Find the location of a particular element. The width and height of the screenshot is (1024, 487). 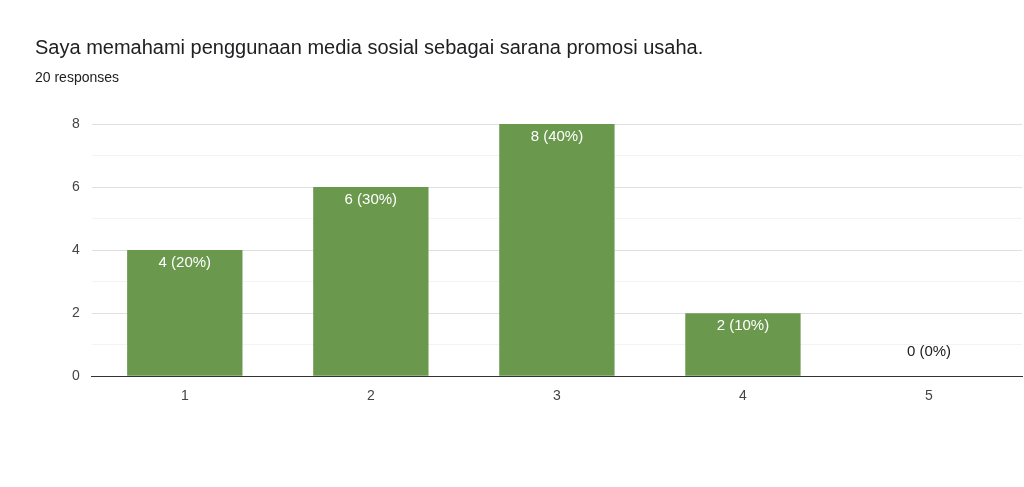

data-label: 4 (20%) is located at coordinates (185, 262).